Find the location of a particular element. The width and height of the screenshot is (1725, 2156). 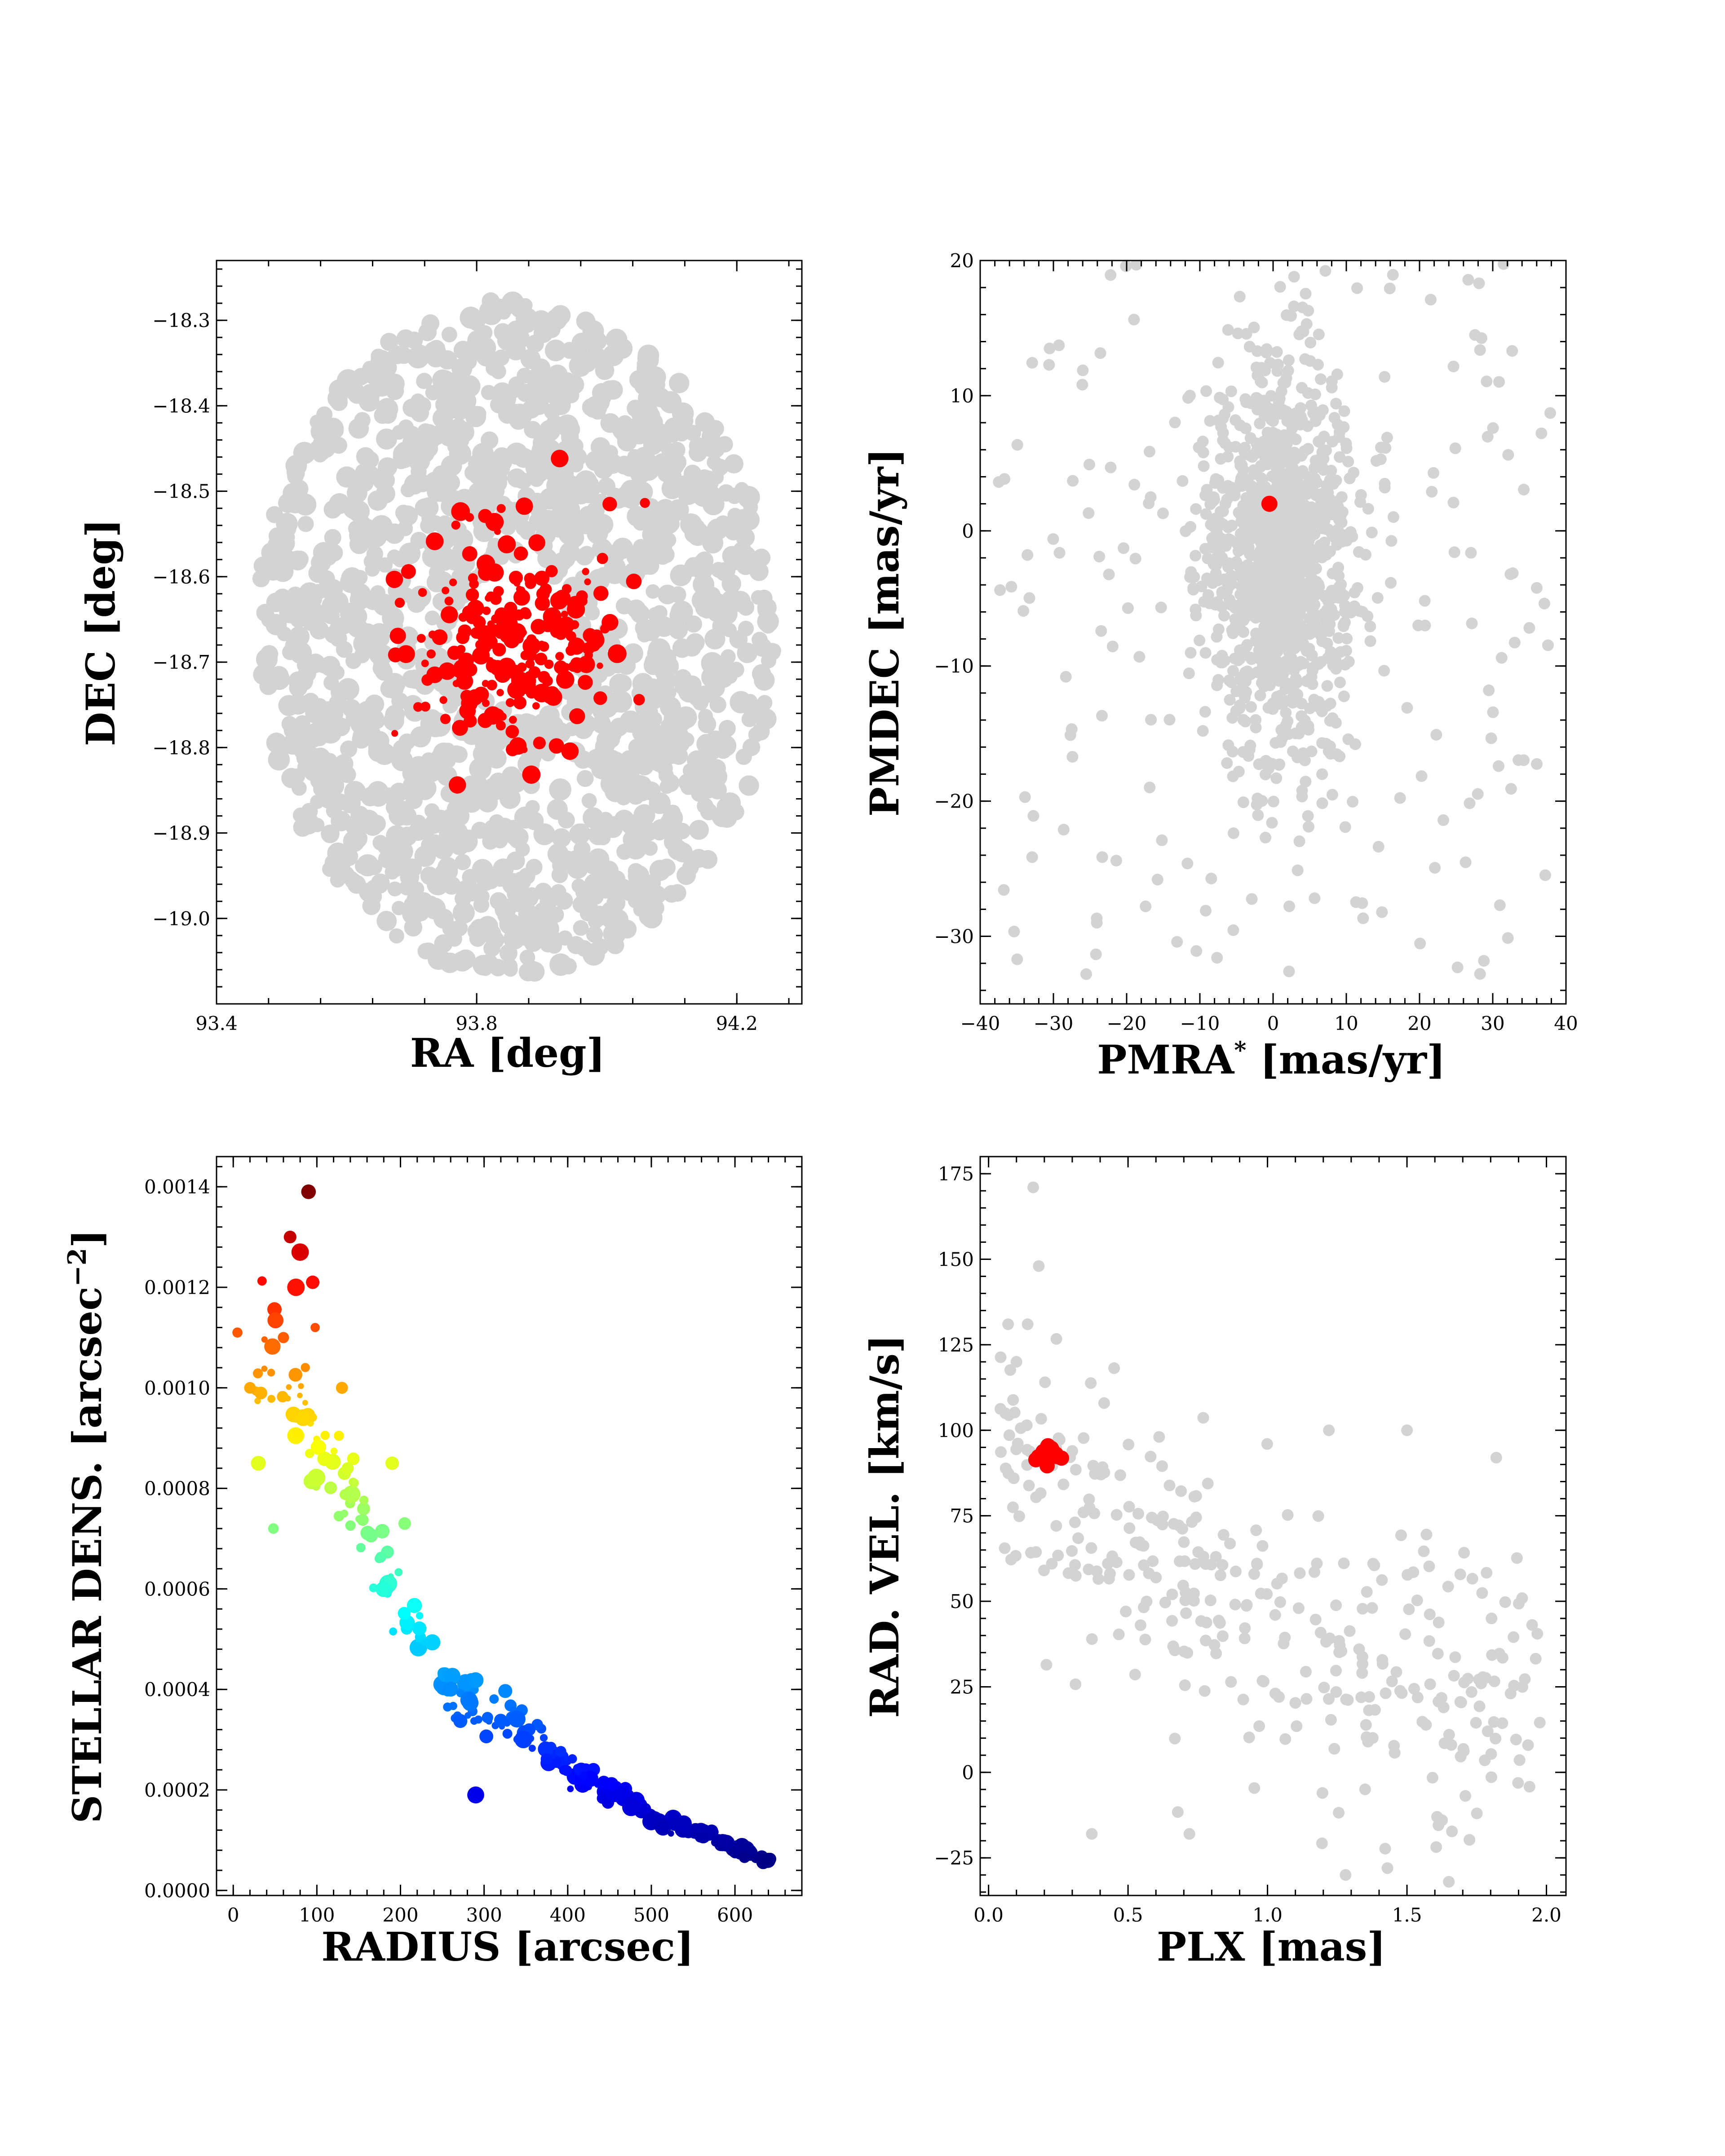

pmra-label-unit: [mas/yr] is located at coordinates (1345, 1059).